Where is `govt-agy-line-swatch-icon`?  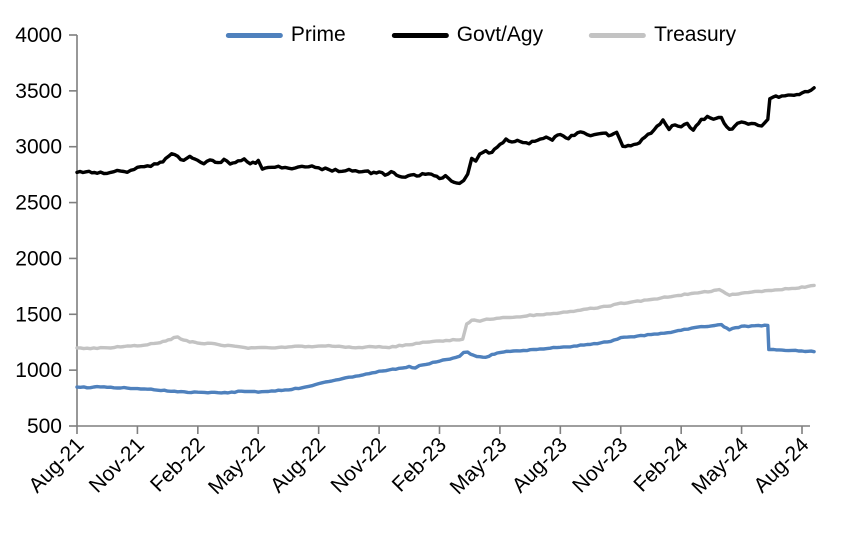 govt-agy-line-swatch-icon is located at coordinates (420, 35).